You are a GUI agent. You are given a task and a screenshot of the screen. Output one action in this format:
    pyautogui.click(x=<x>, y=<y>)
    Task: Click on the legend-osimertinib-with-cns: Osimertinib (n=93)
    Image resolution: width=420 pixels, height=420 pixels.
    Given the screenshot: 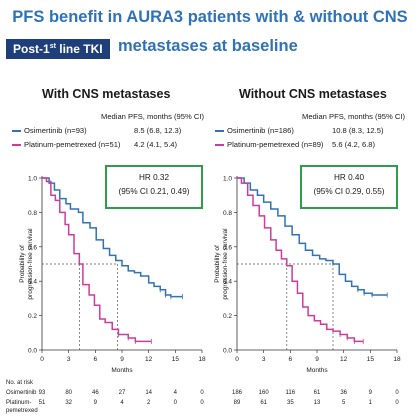 What is the action you would take?
    pyautogui.click(x=49, y=130)
    